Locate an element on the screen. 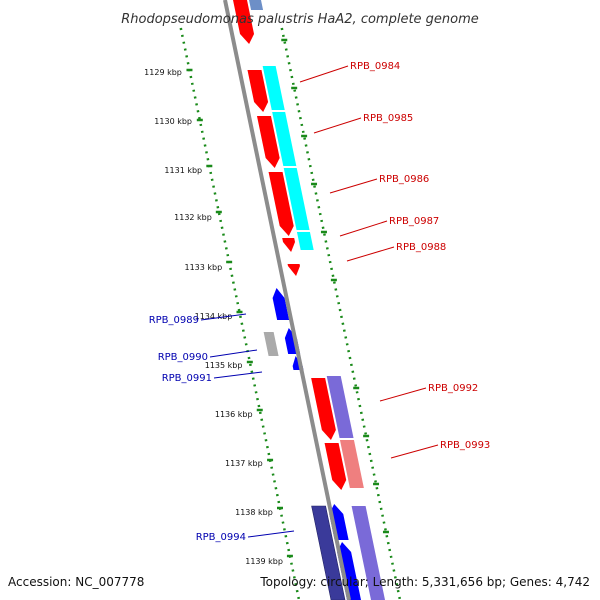  kbp-label: 1138 kbp is located at coordinates (254, 512).